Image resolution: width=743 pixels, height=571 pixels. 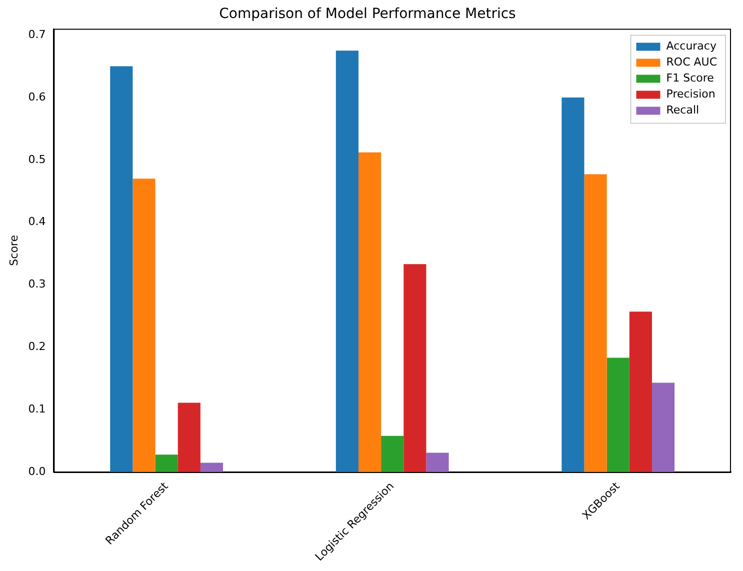 I want to click on legend-label: ROC AUC, so click(x=692, y=62).